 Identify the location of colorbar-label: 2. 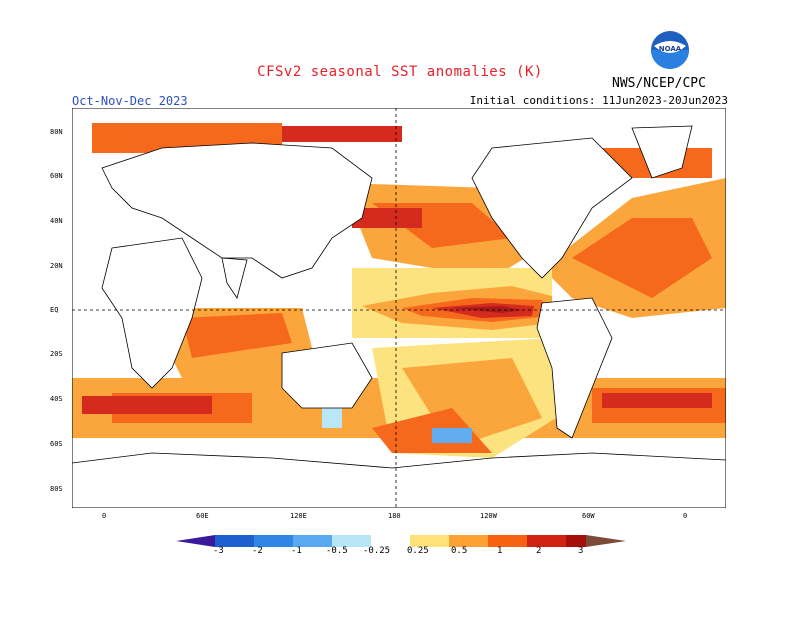
(539, 551).